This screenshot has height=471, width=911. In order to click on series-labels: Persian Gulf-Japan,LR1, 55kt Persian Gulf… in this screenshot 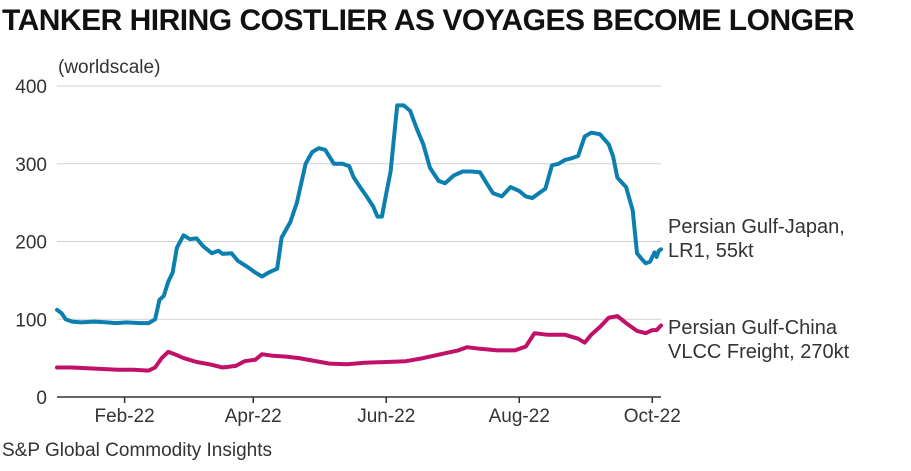, I will do `click(759, 289)`.